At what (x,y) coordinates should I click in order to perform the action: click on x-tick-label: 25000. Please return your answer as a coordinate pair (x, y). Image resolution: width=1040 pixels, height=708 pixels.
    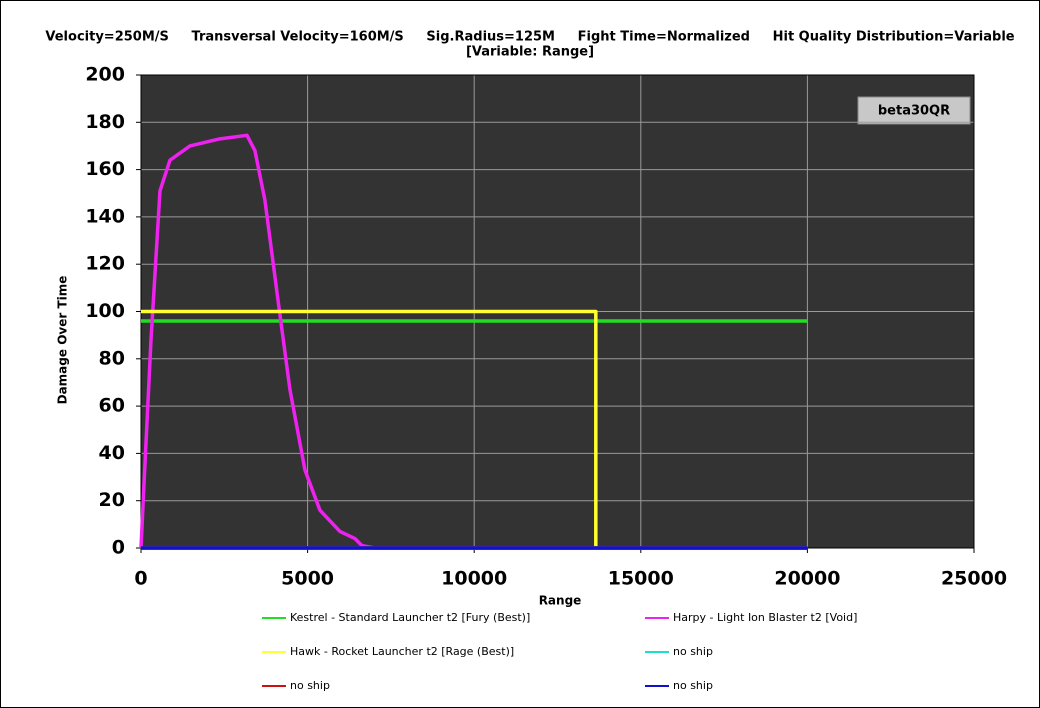
    Looking at the image, I should click on (974, 579).